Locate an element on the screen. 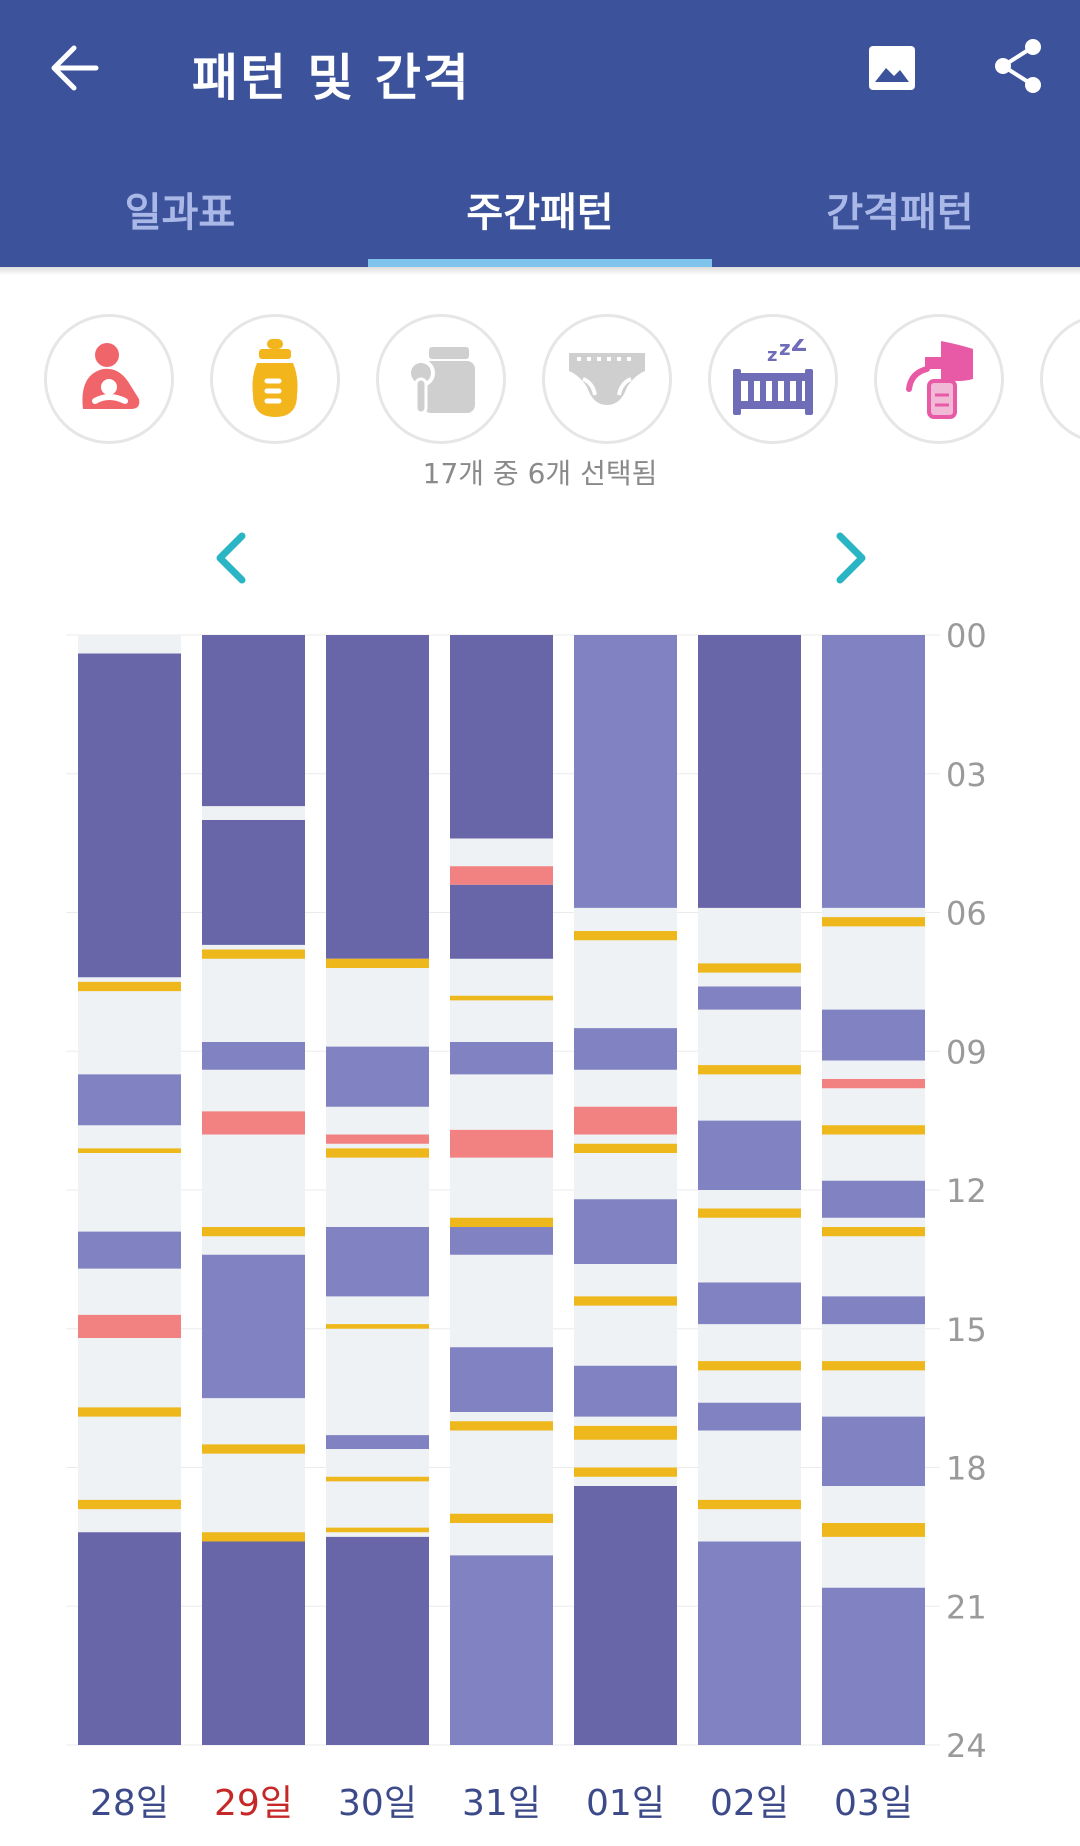  tab-interval-pattern: 간격패턴 is located at coordinates (900, 213).